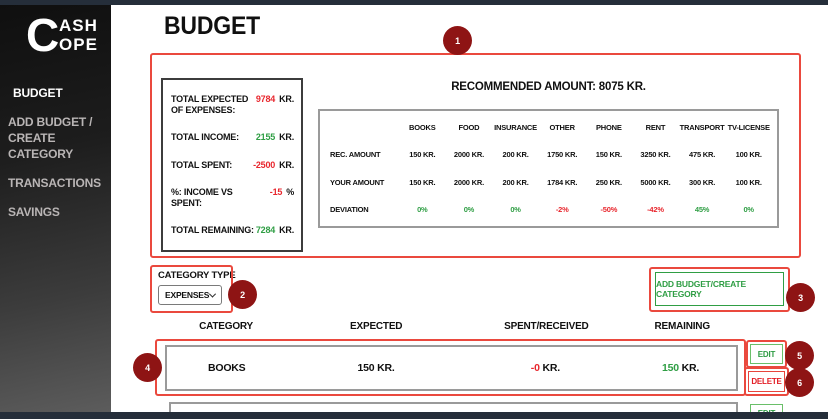  I want to click on rec-amount-cell: 100 KR., so click(748, 155).